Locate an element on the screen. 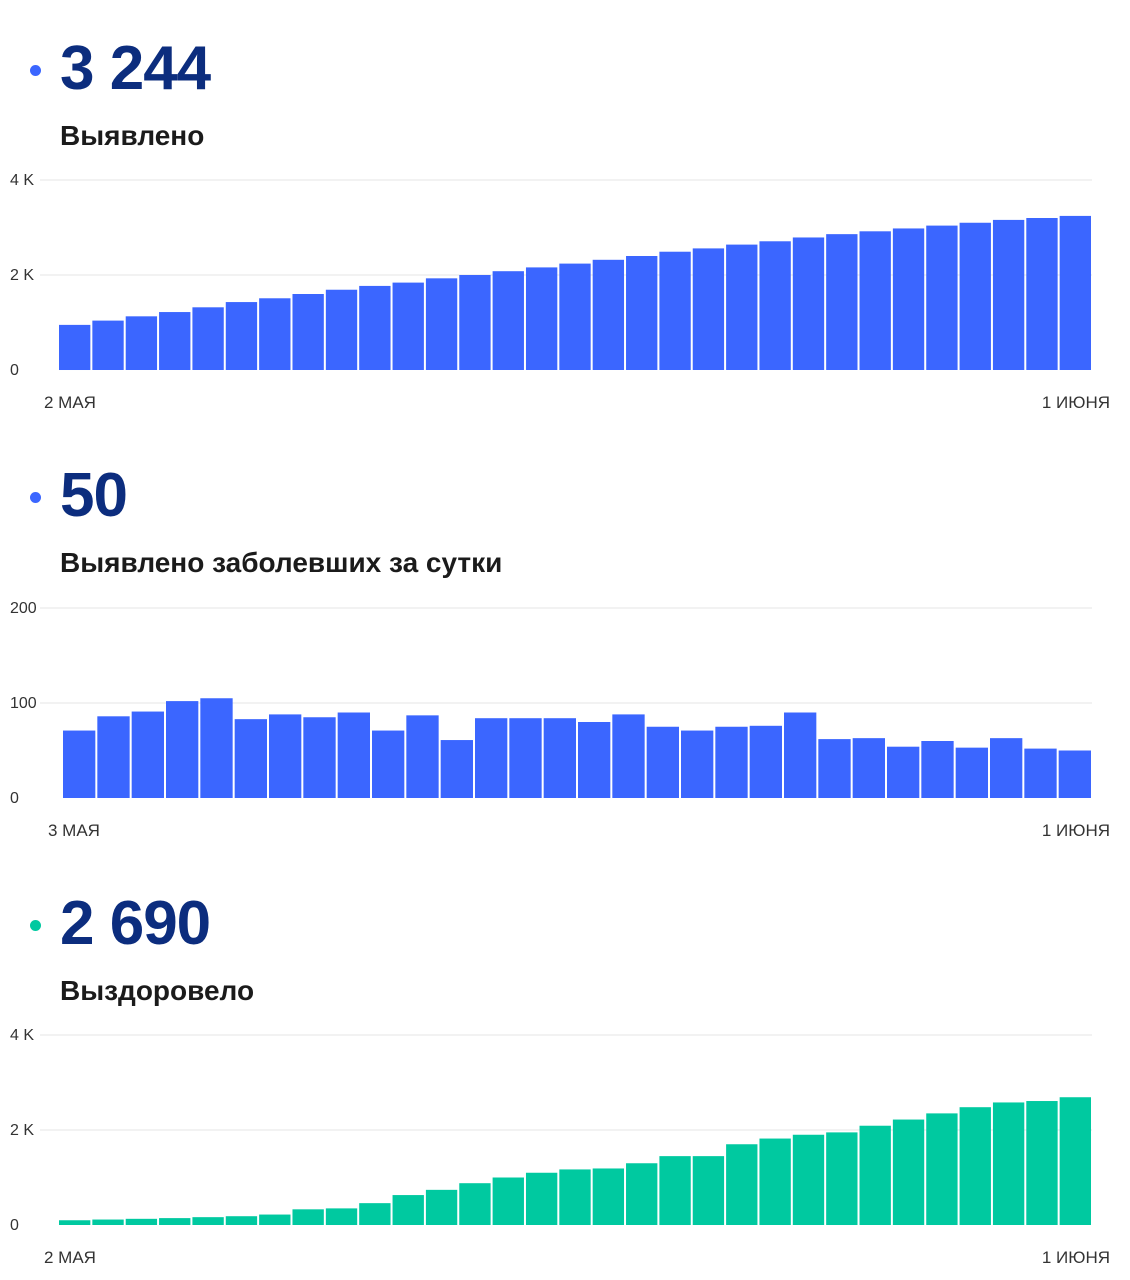 Image resolution: width=1130 pixels, height=1280 pixels. y-tick-label: 2 K is located at coordinates (22, 275).